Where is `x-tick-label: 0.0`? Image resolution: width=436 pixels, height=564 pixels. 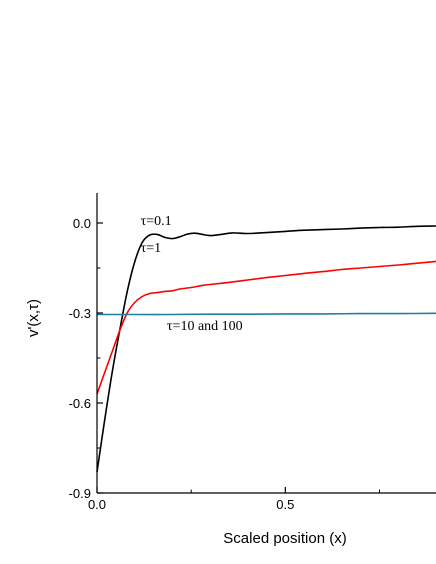 x-tick-label: 0.0 is located at coordinates (97, 504).